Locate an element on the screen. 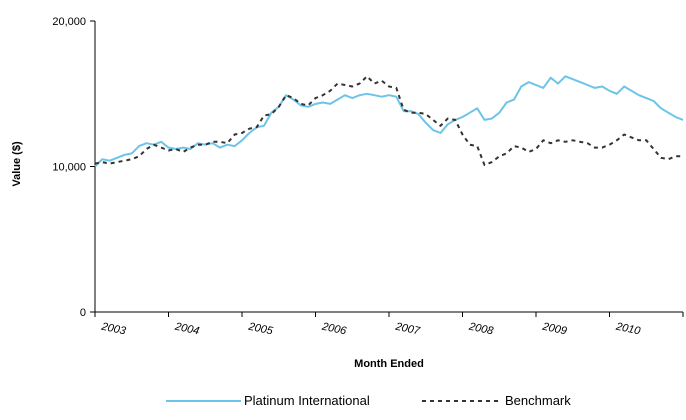  y-tick-label: 0 is located at coordinates (83, 313).